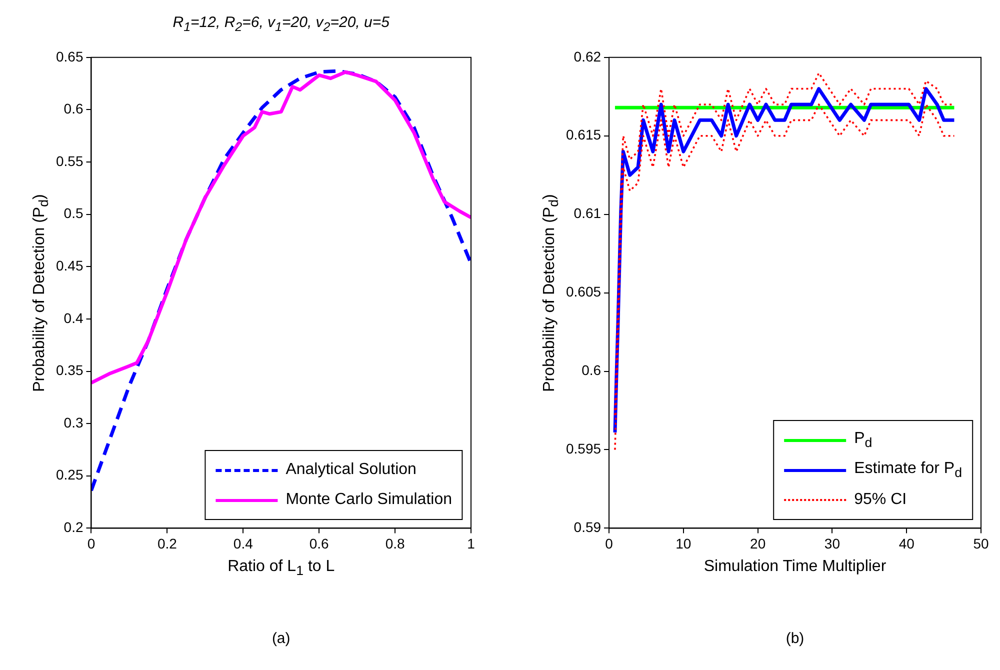 The height and width of the screenshot is (670, 1000). What do you see at coordinates (880, 500) in the screenshot?
I see `legend-label: 95% CI` at bounding box center [880, 500].